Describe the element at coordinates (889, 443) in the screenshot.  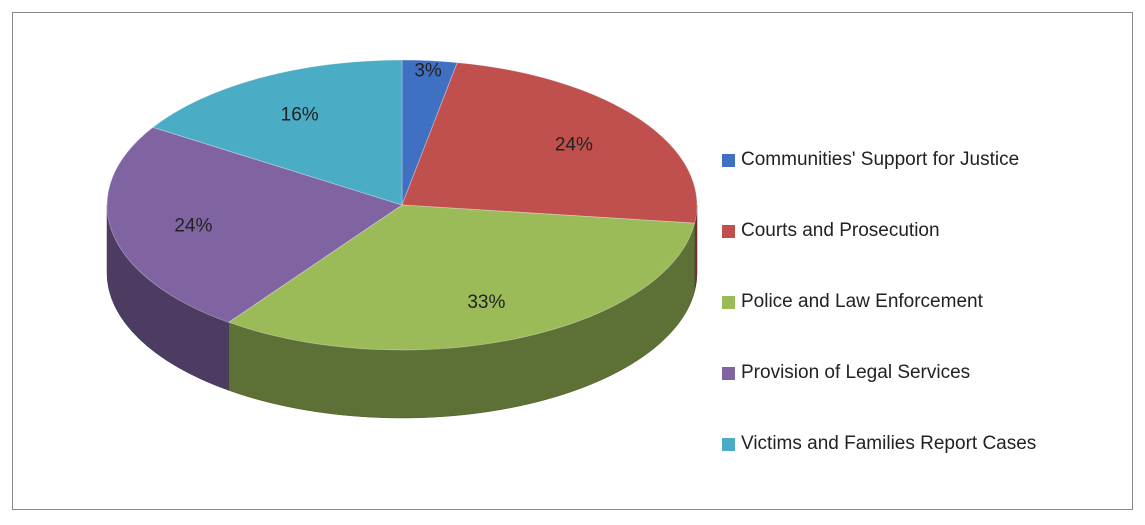
I see `legend-label: Victims and Families Report Cases` at that location.